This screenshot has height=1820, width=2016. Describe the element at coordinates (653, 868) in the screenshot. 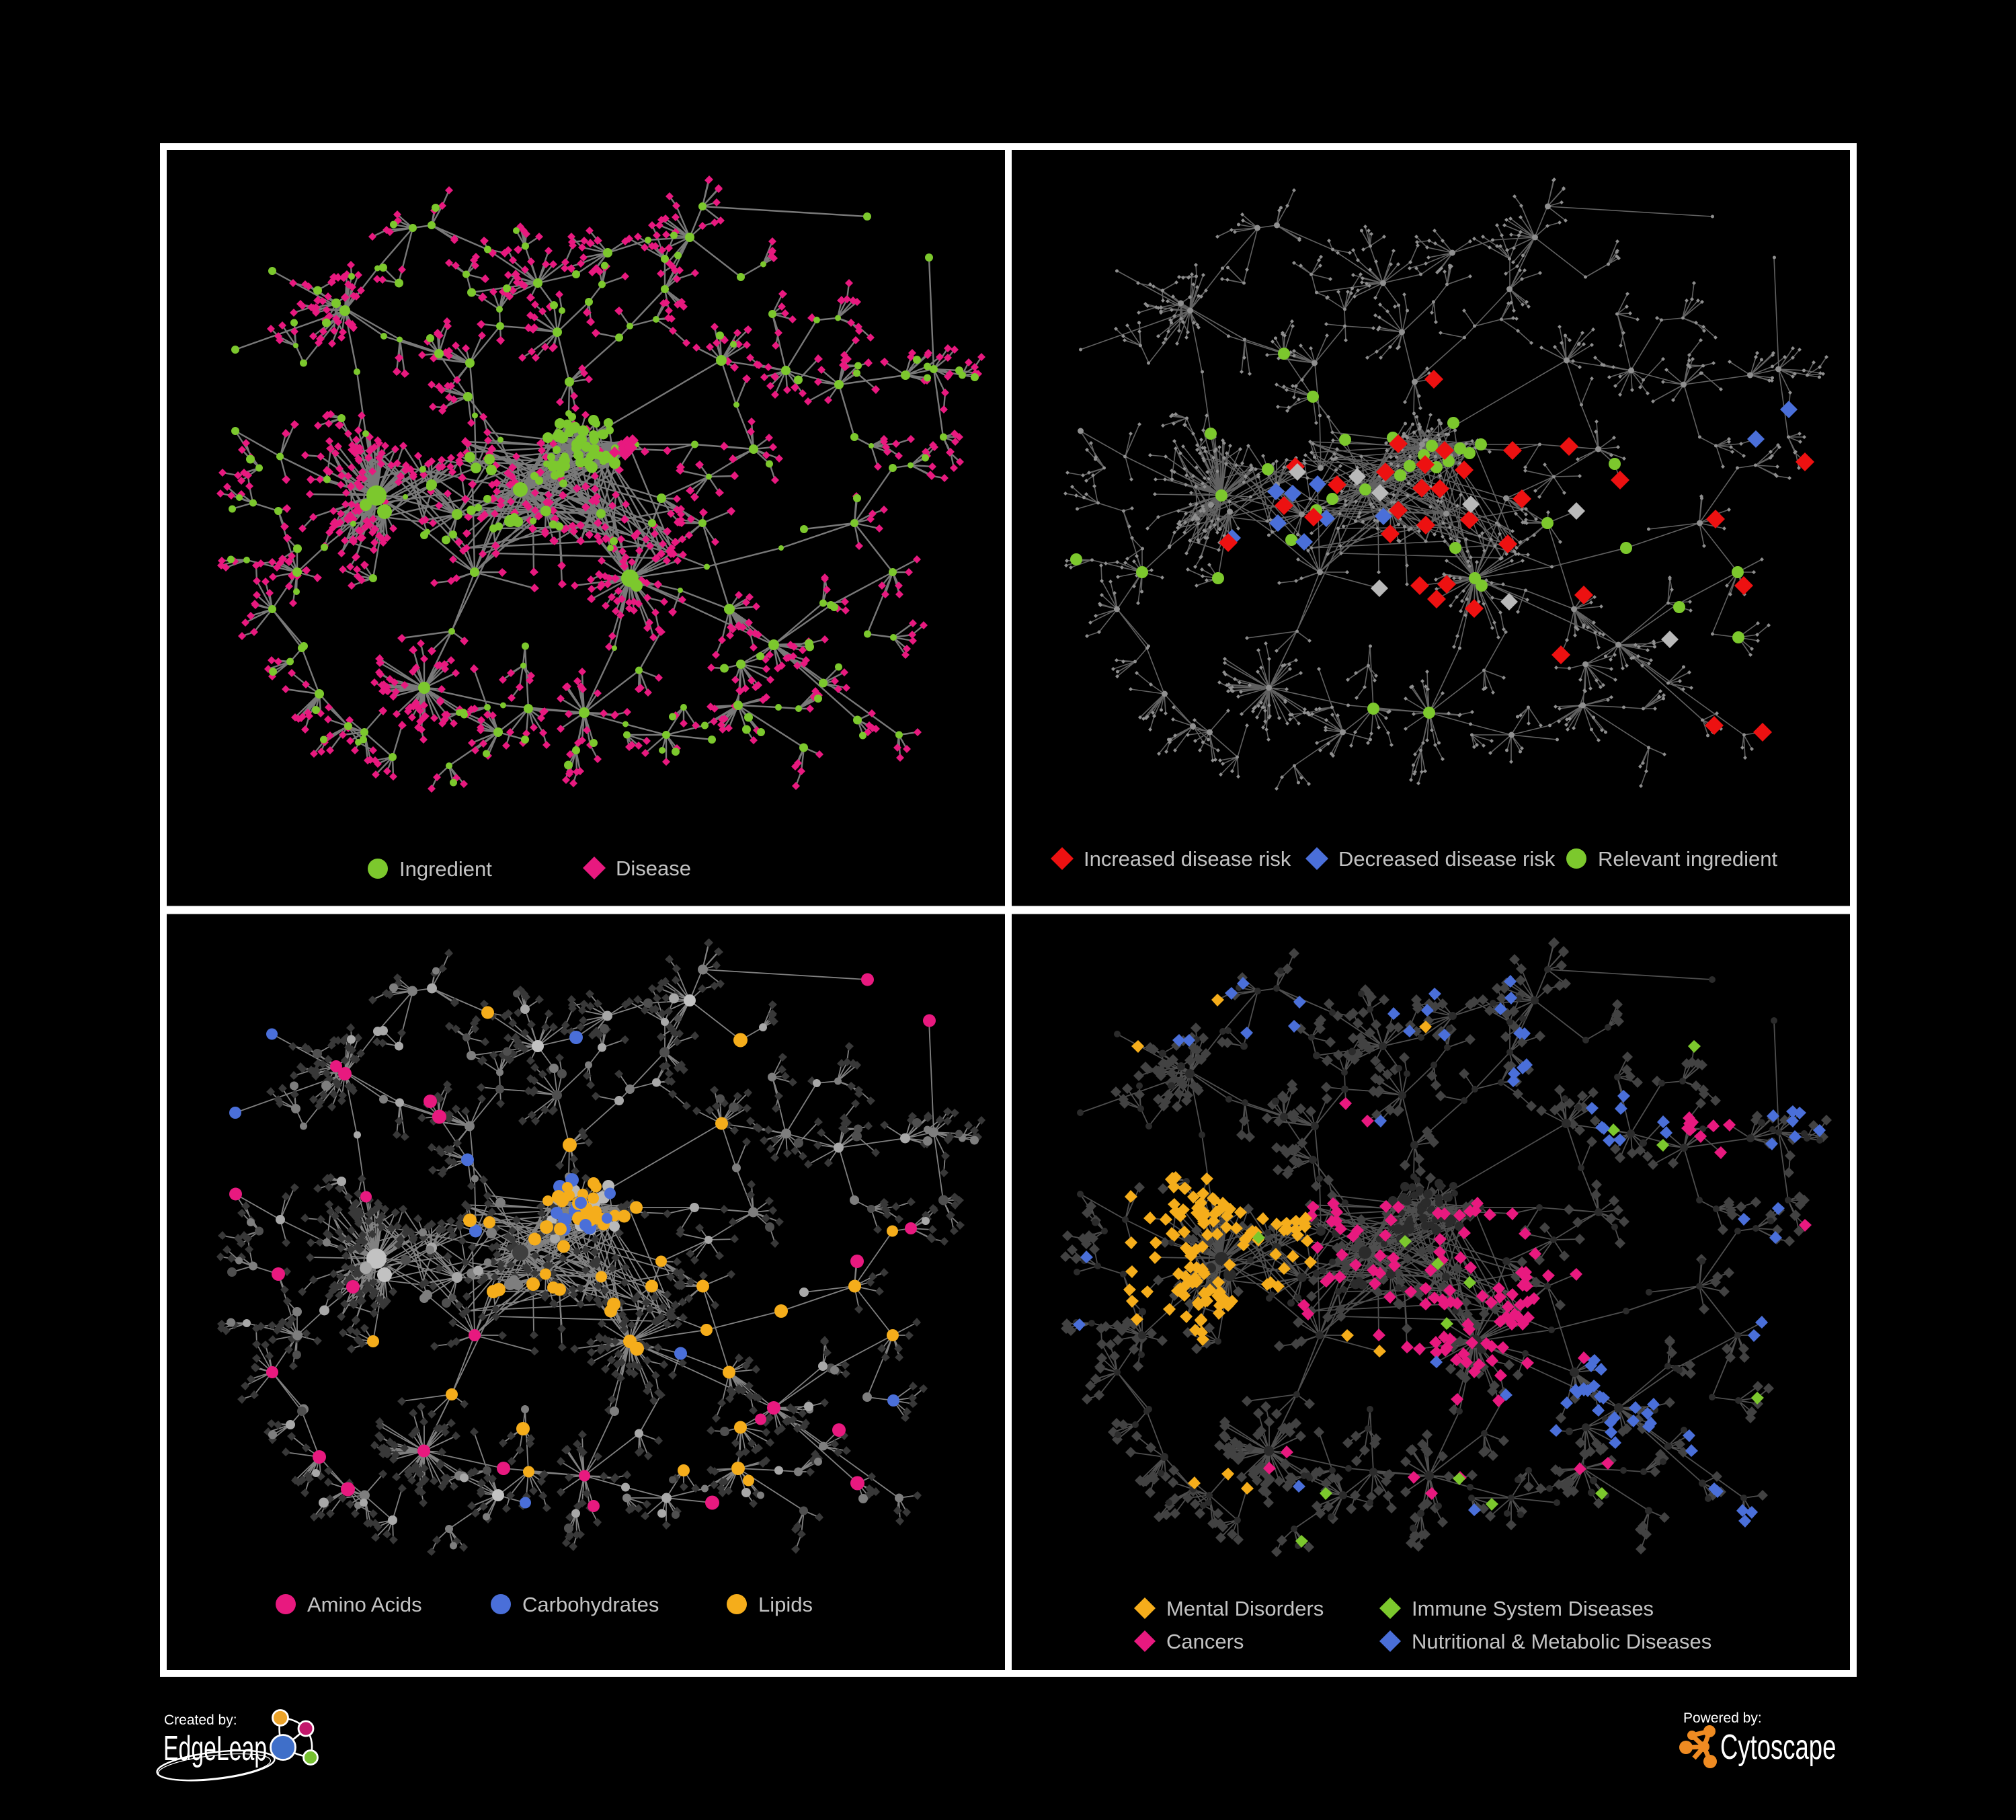

I see `svg-text: Disease` at that location.